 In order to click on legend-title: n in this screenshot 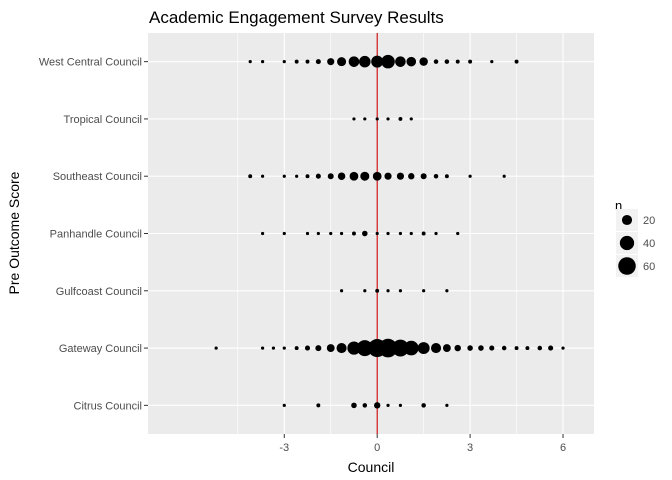, I will do `click(618, 205)`.